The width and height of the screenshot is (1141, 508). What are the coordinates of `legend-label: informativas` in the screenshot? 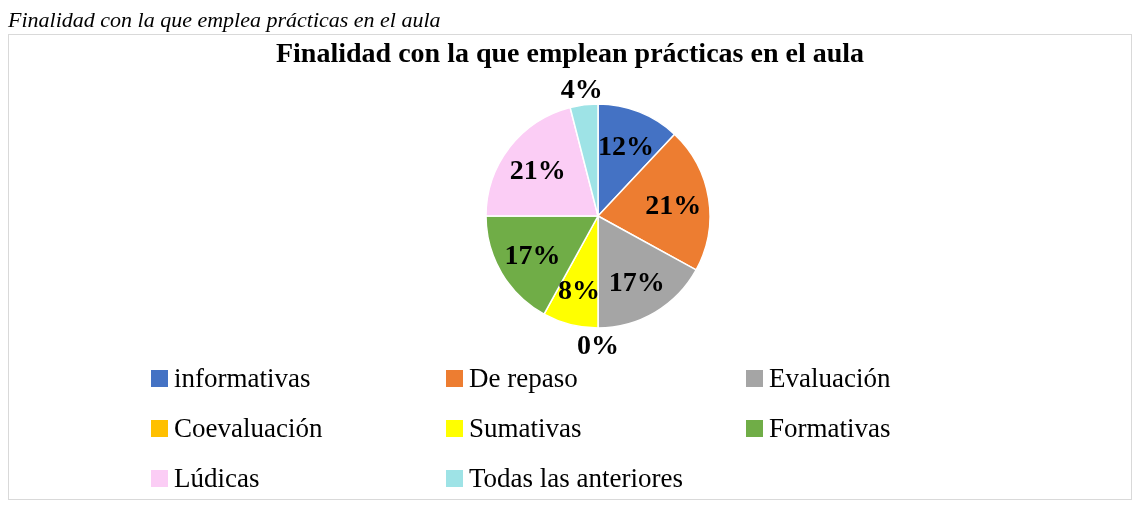 It's located at (242, 378).